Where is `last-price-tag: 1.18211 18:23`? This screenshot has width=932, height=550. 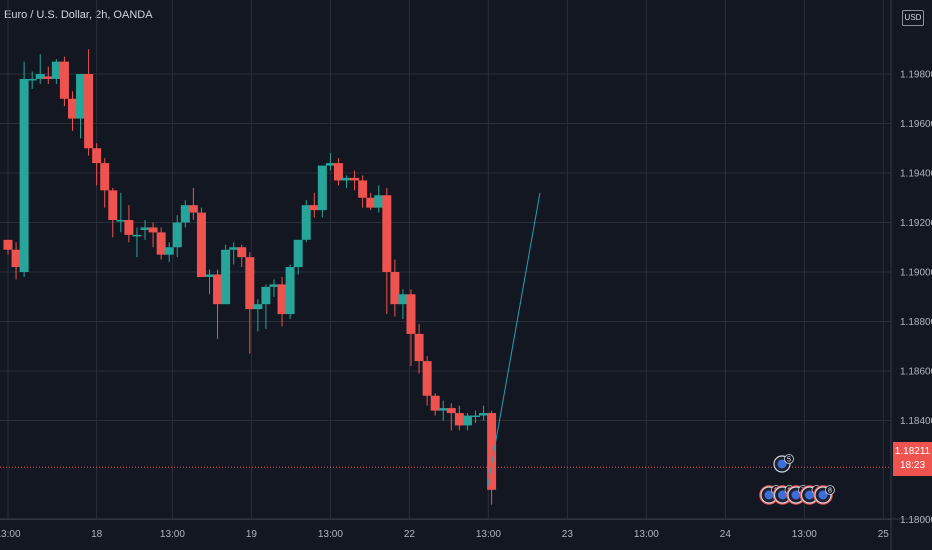
last-price-tag: 1.18211 18:23 is located at coordinates (912, 459).